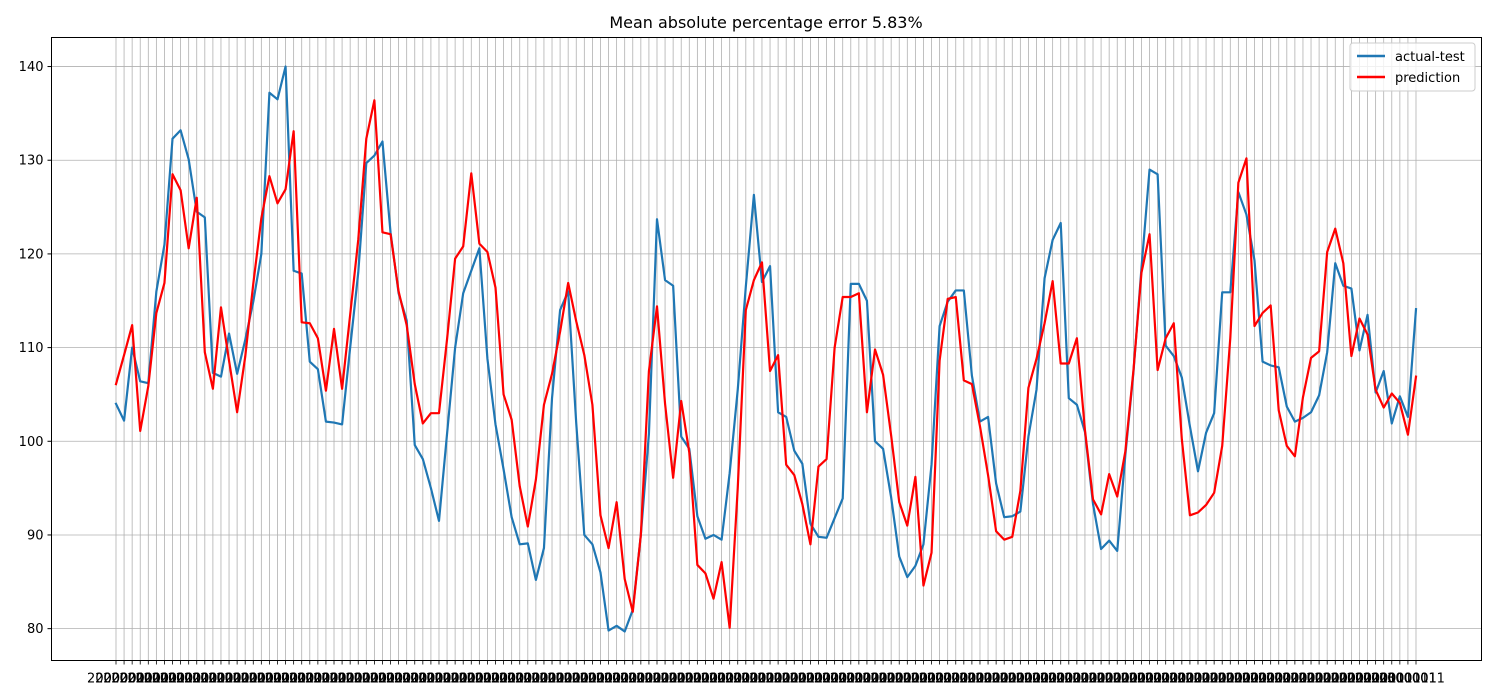 This screenshot has width=1500, height=700. Describe the element at coordinates (765, 22) in the screenshot. I see `chart-title: Mean absolute percentage error 5.83%` at that location.